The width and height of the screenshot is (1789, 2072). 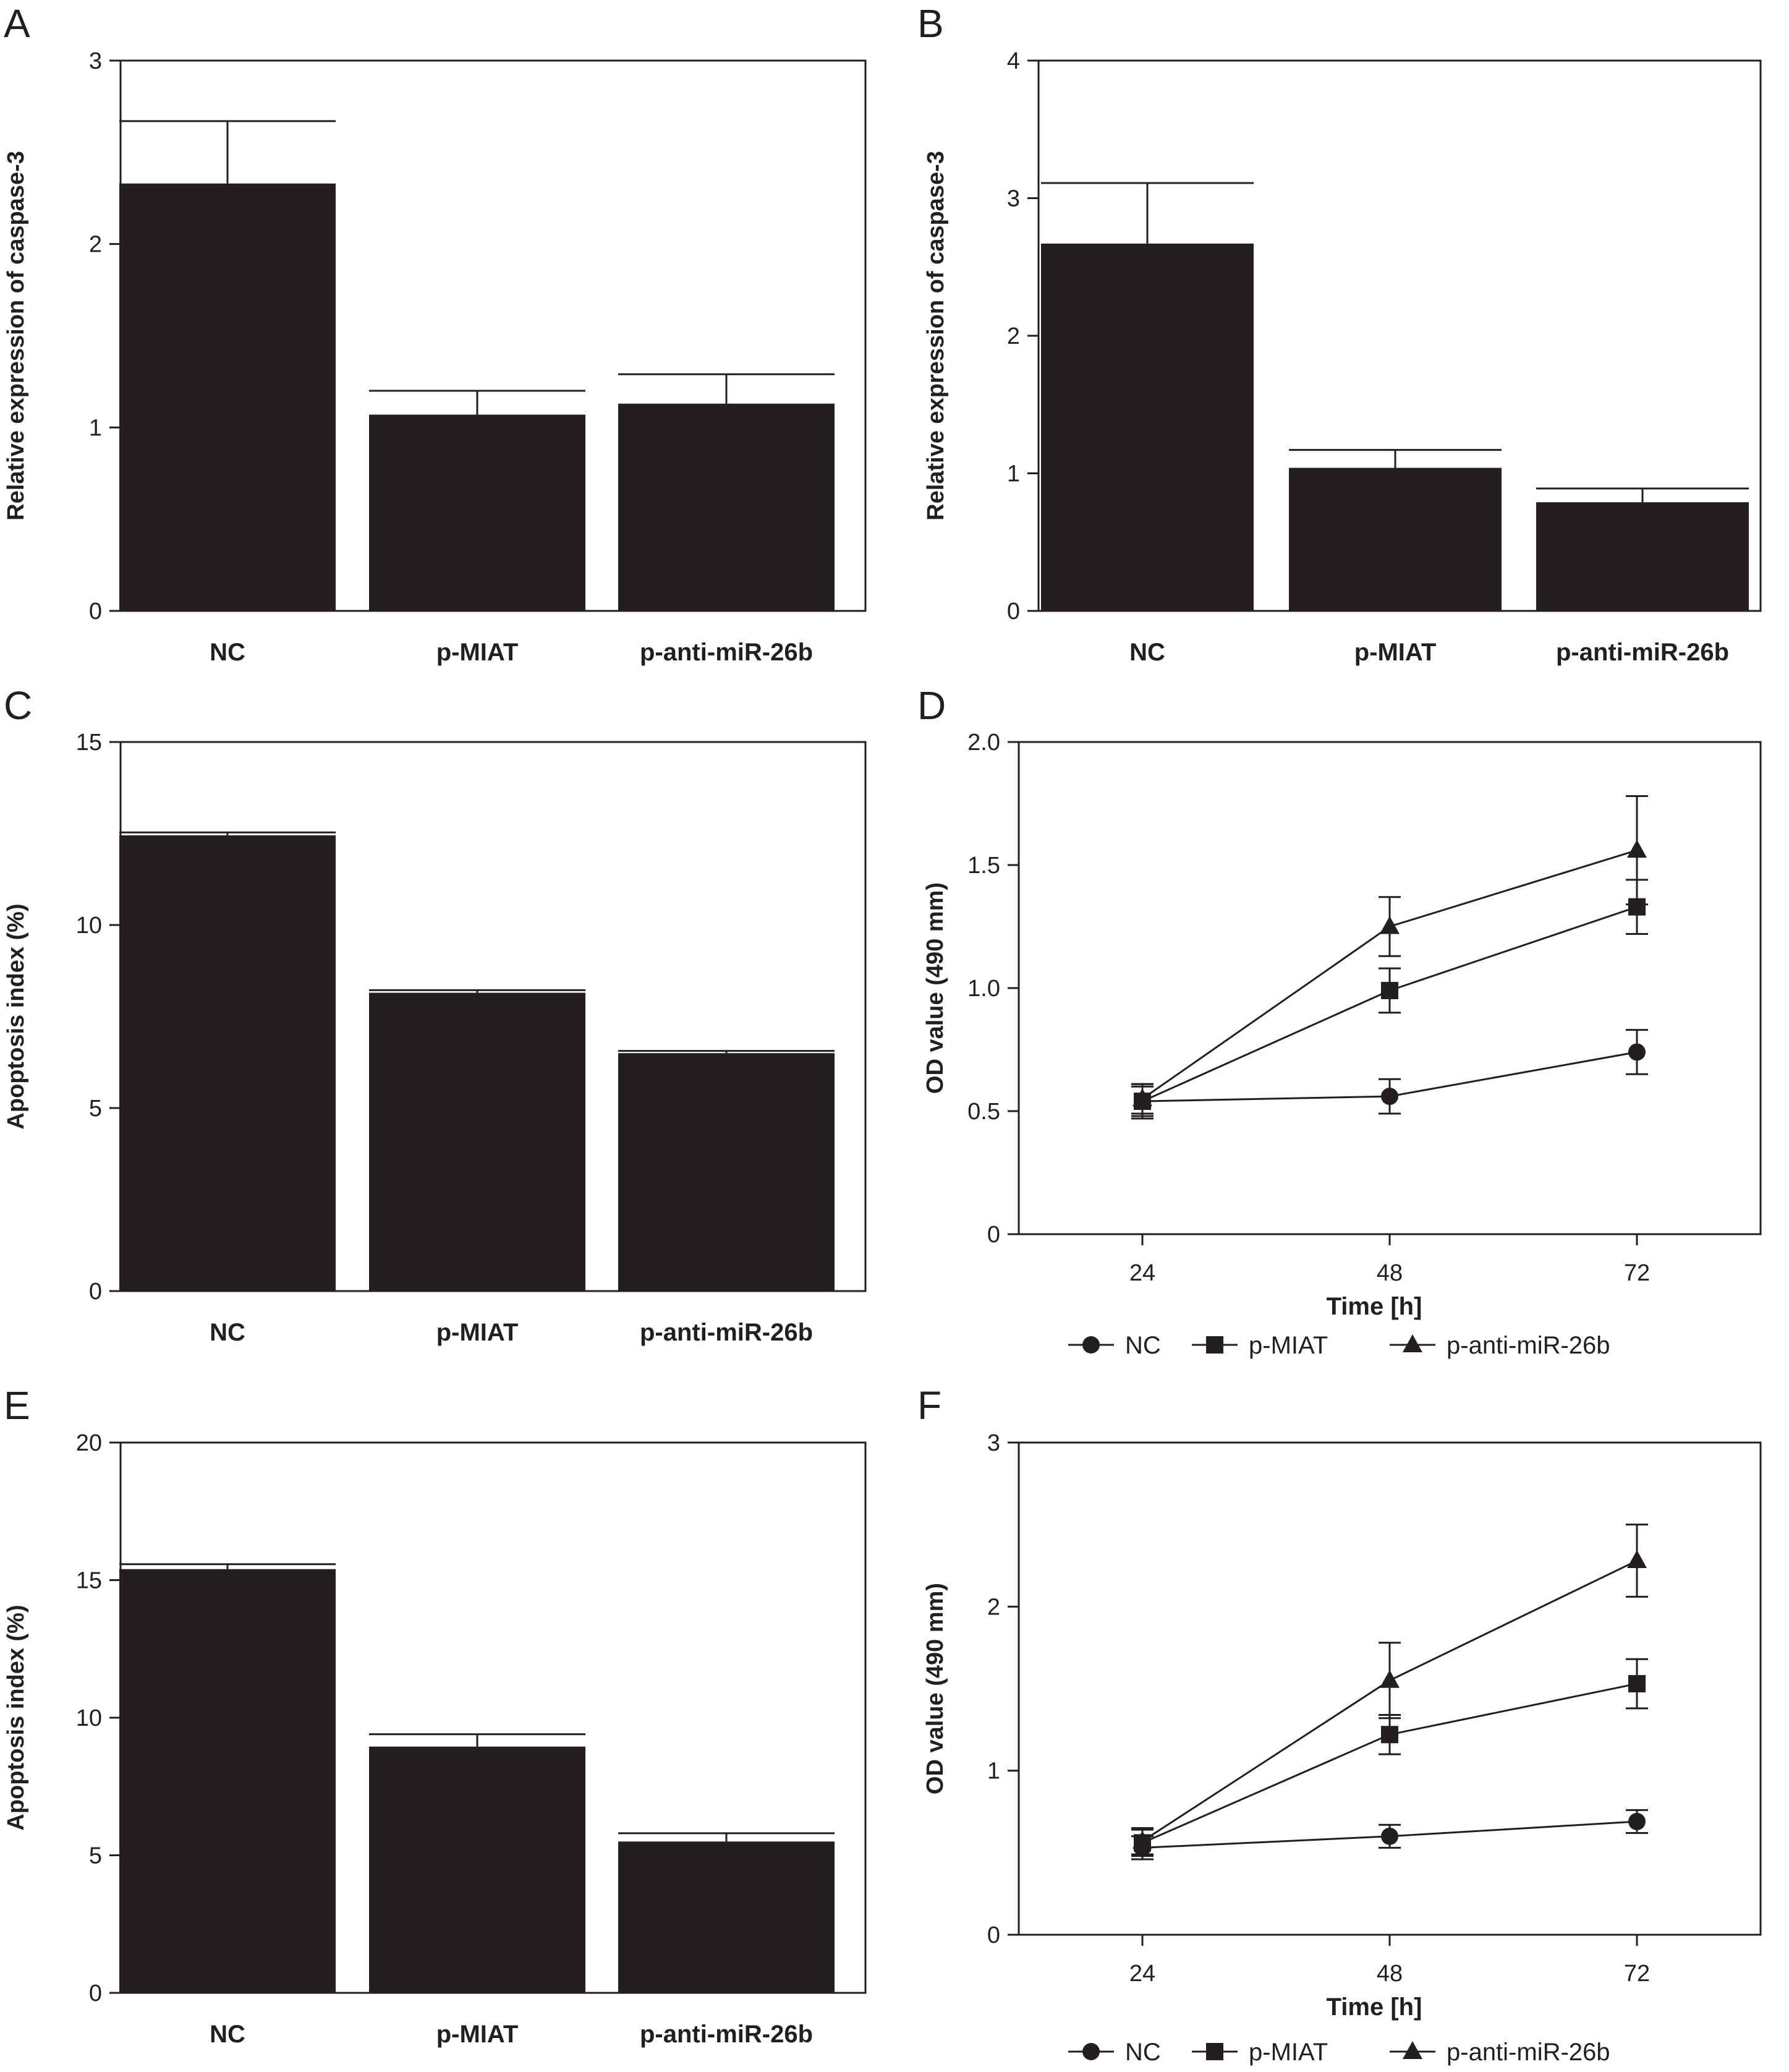 I want to click on y-axis-label: Relative expression of caspase-3, so click(x=16, y=336).